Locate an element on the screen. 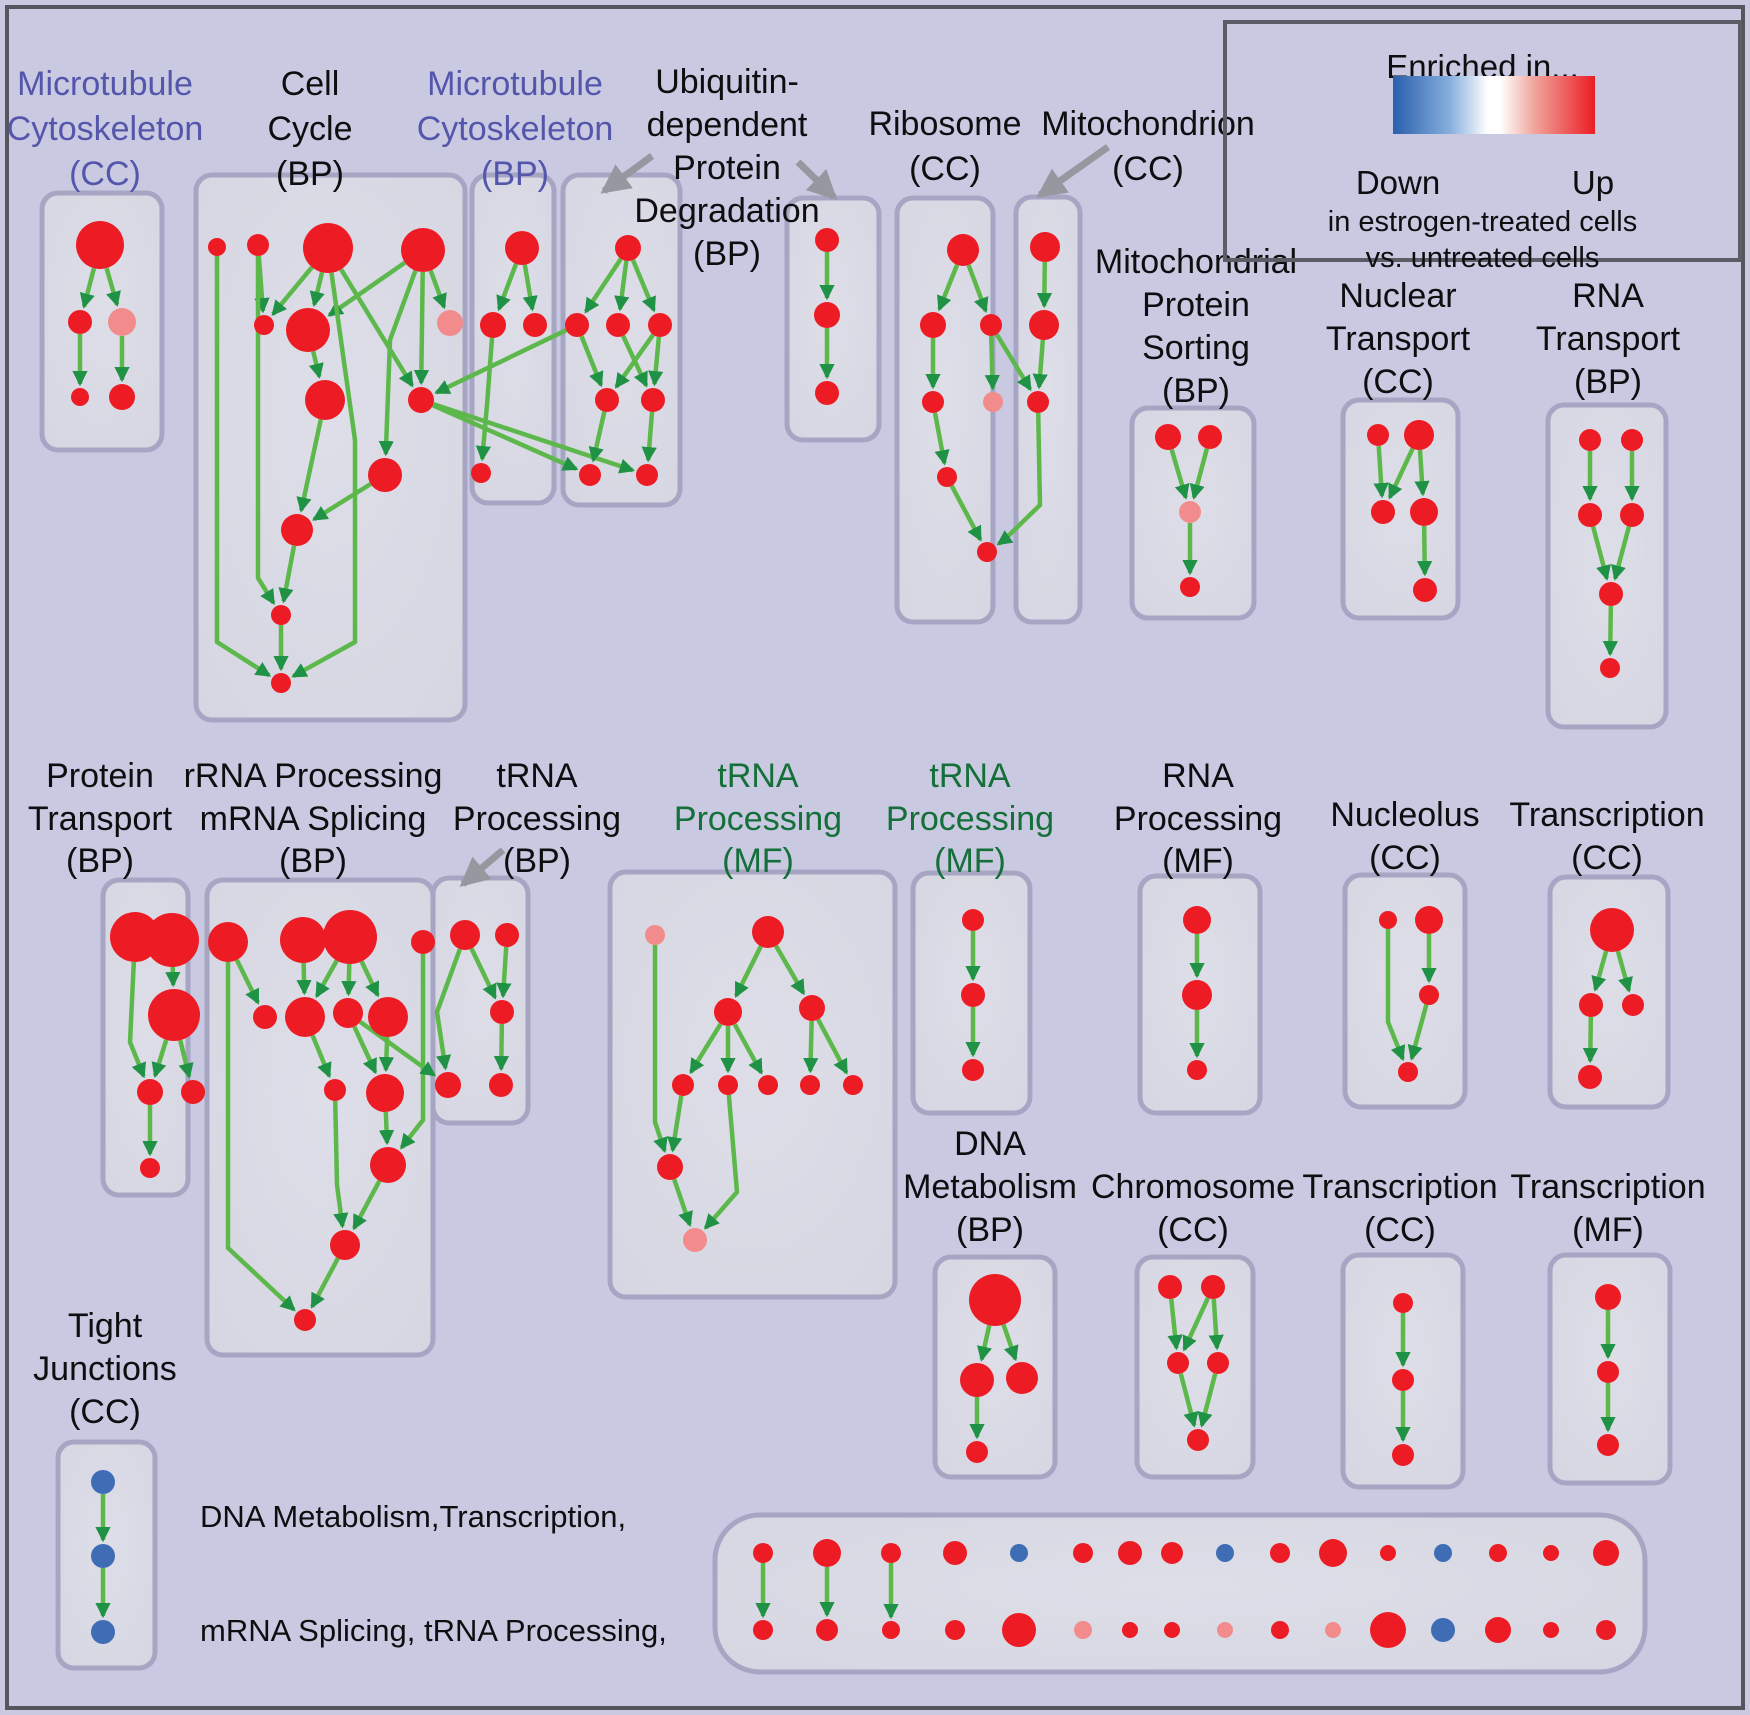  cluster-label-trna-mf-large: Processing is located at coordinates (758, 819).